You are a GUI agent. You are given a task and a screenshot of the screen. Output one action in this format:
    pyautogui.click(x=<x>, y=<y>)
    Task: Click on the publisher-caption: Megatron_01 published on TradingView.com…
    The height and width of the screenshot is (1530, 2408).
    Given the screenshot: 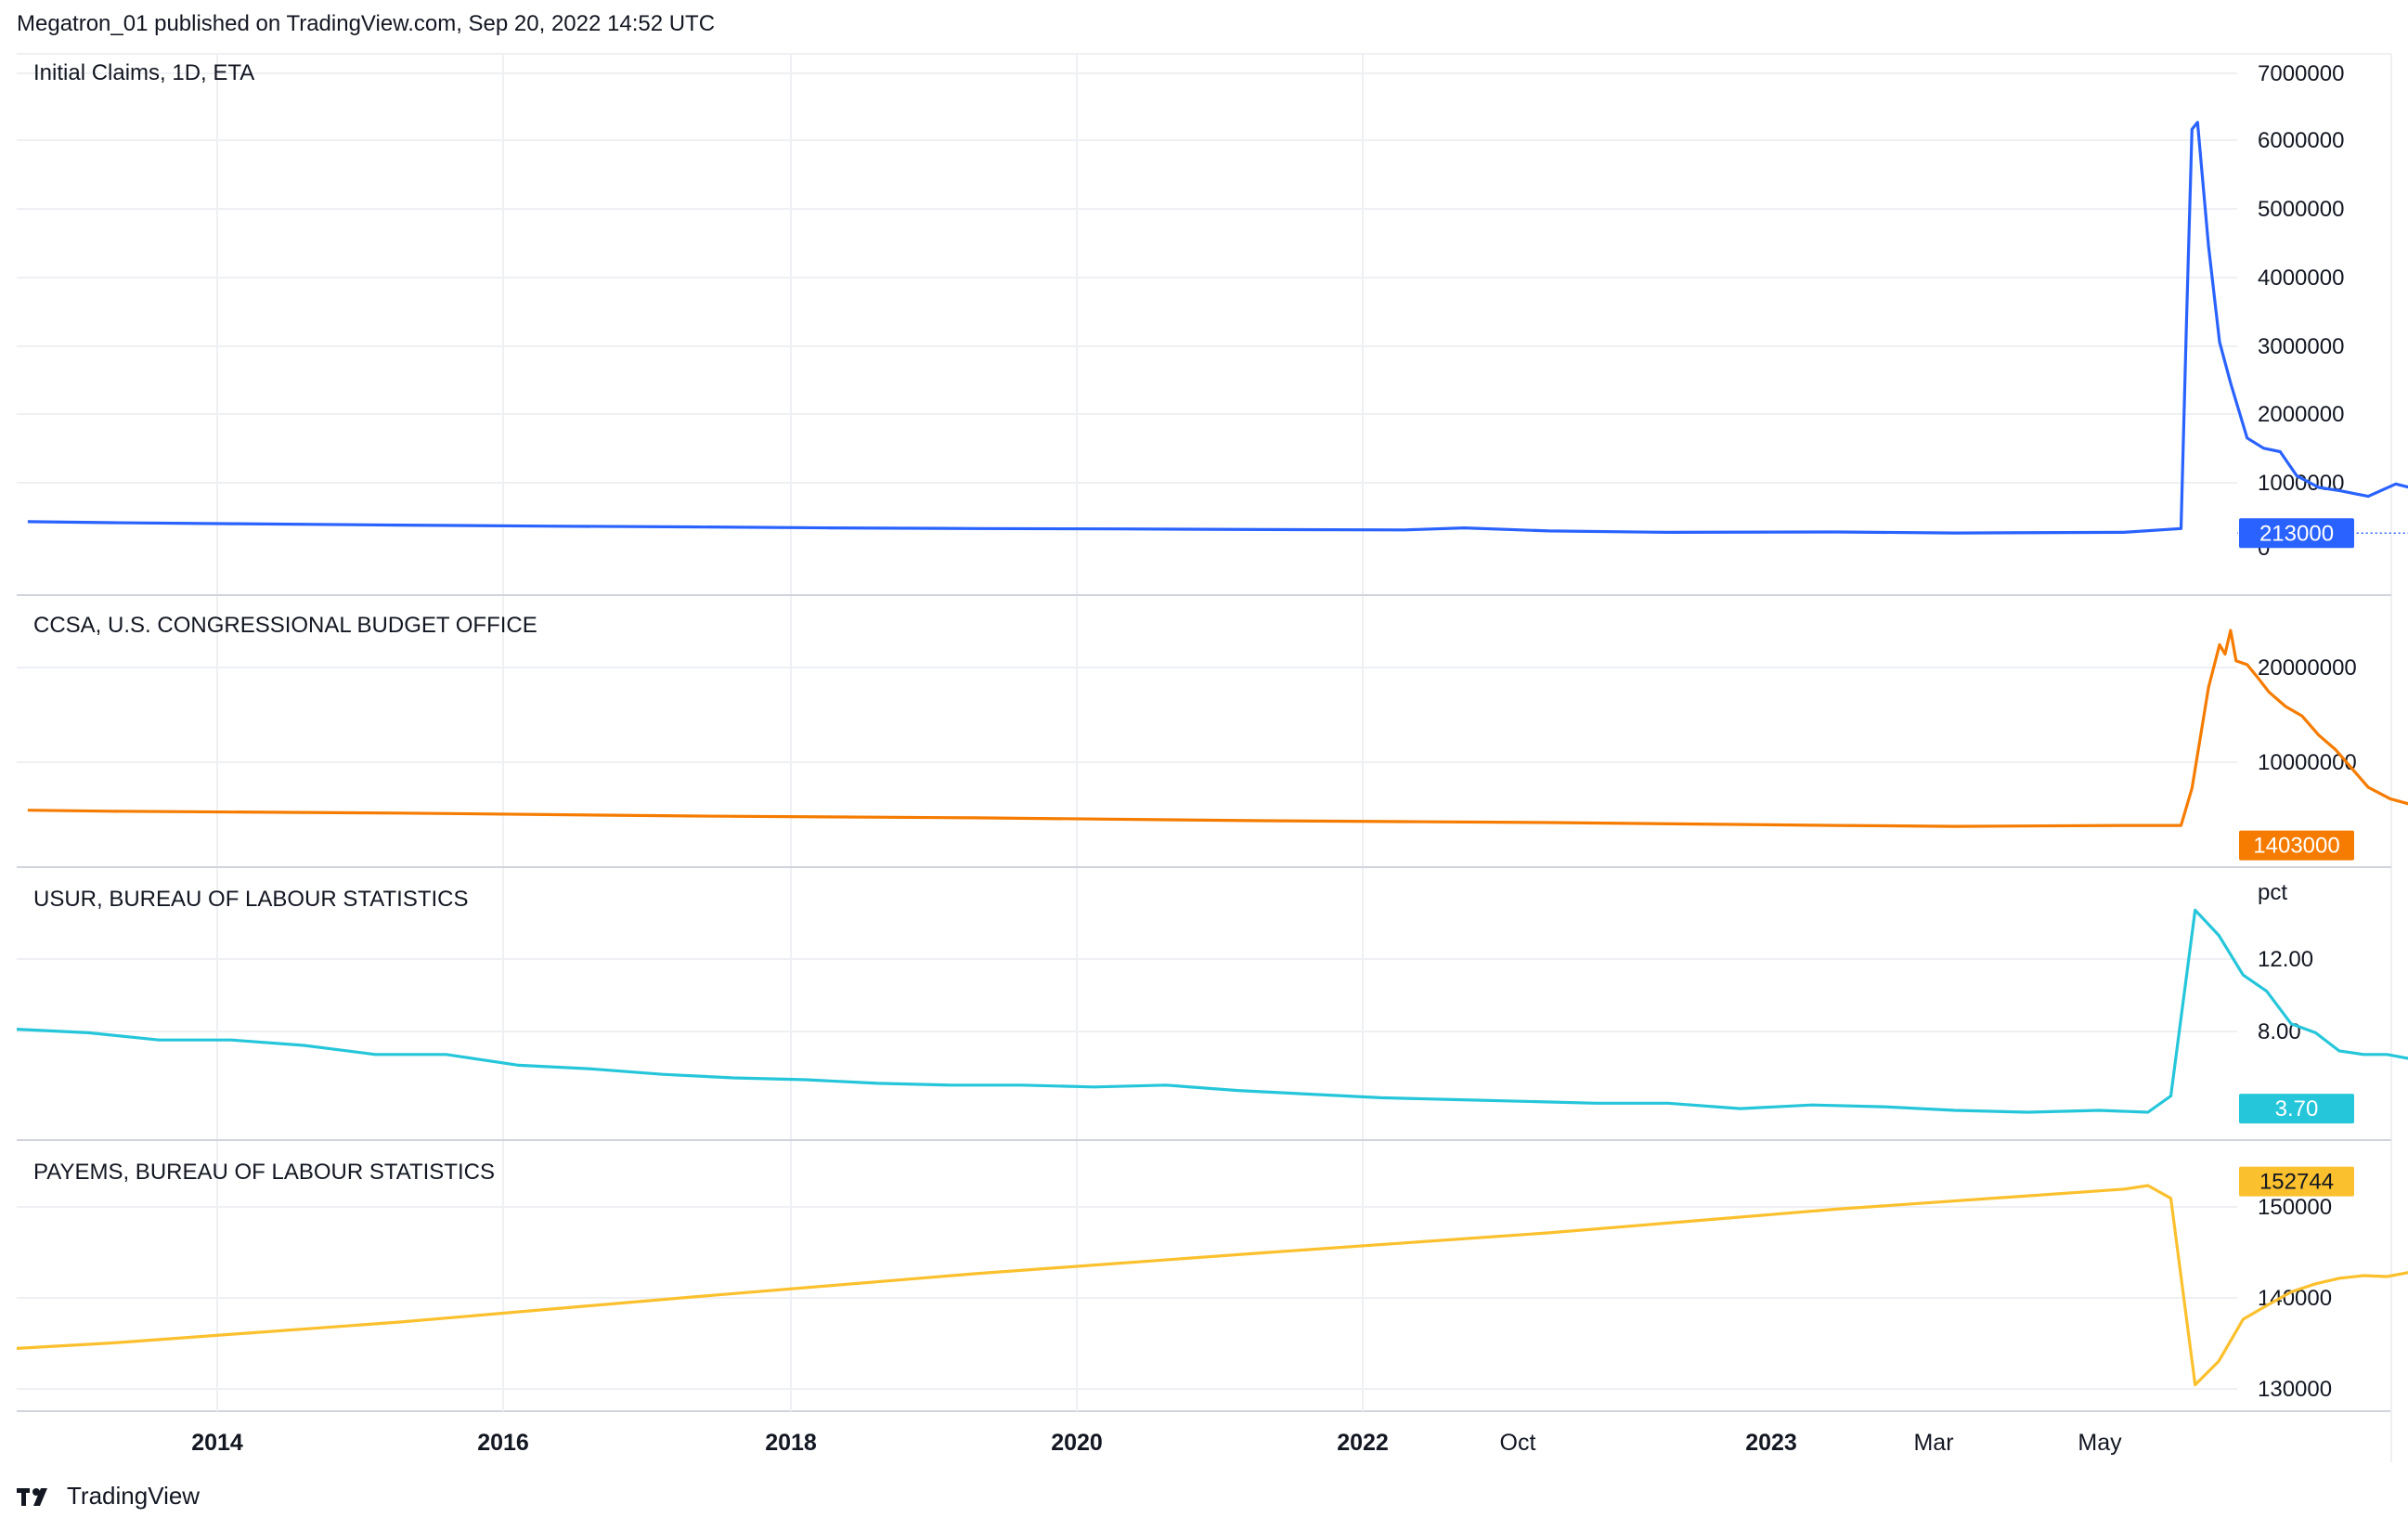 What is the action you would take?
    pyautogui.click(x=367, y=23)
    